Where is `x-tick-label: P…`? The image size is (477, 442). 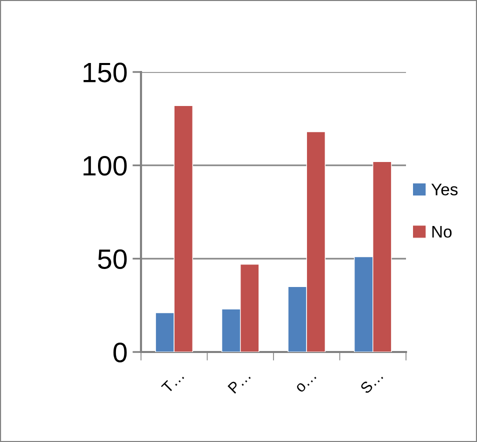 x-tick-label: P… is located at coordinates (239, 382).